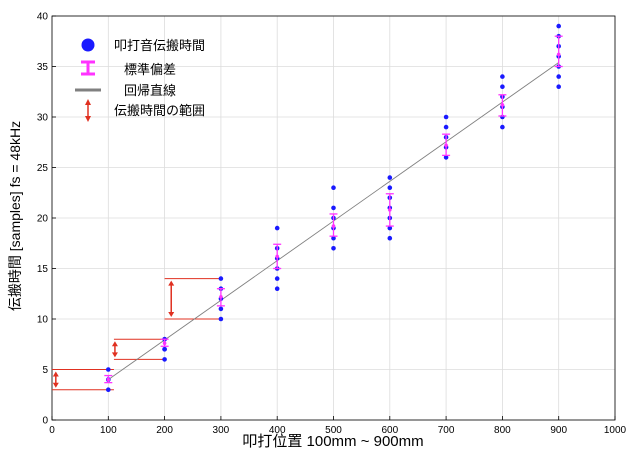  What do you see at coordinates (221, 430) in the screenshot?
I see `x-tick-label: 300` at bounding box center [221, 430].